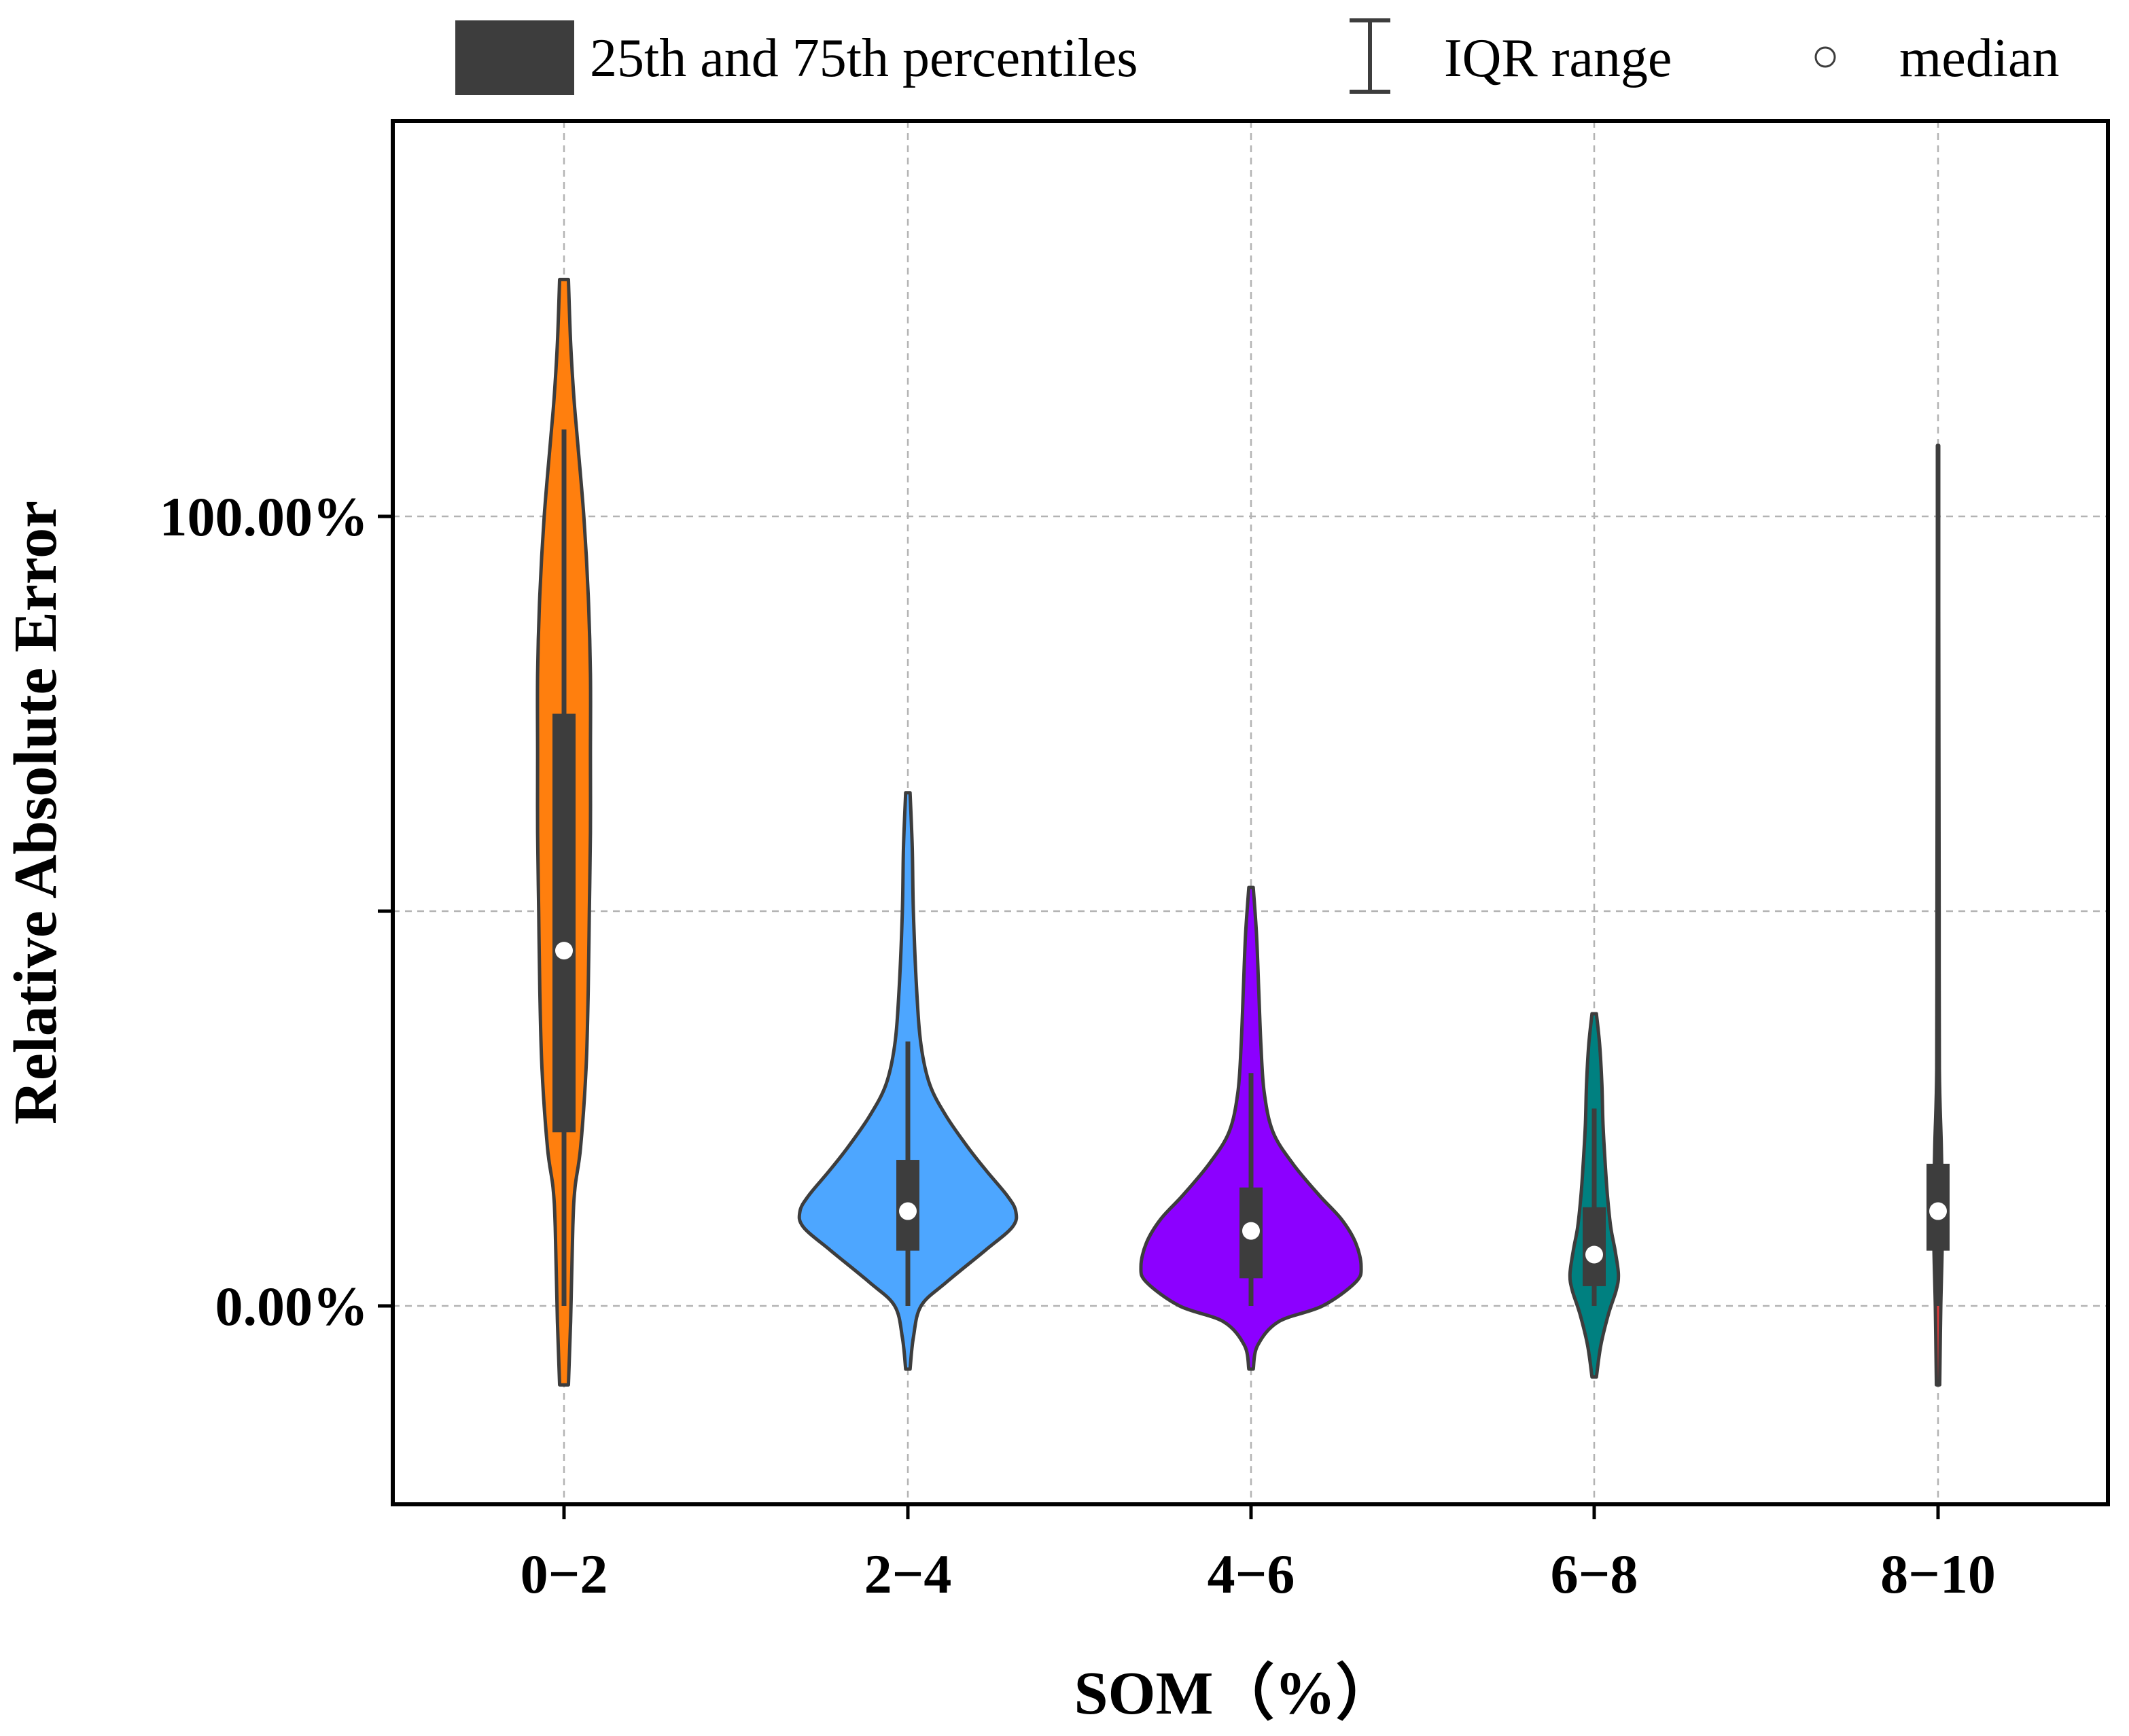 The height and width of the screenshot is (1736, 2129). I want to click on x-tick-label: 0−2, so click(564, 1574).